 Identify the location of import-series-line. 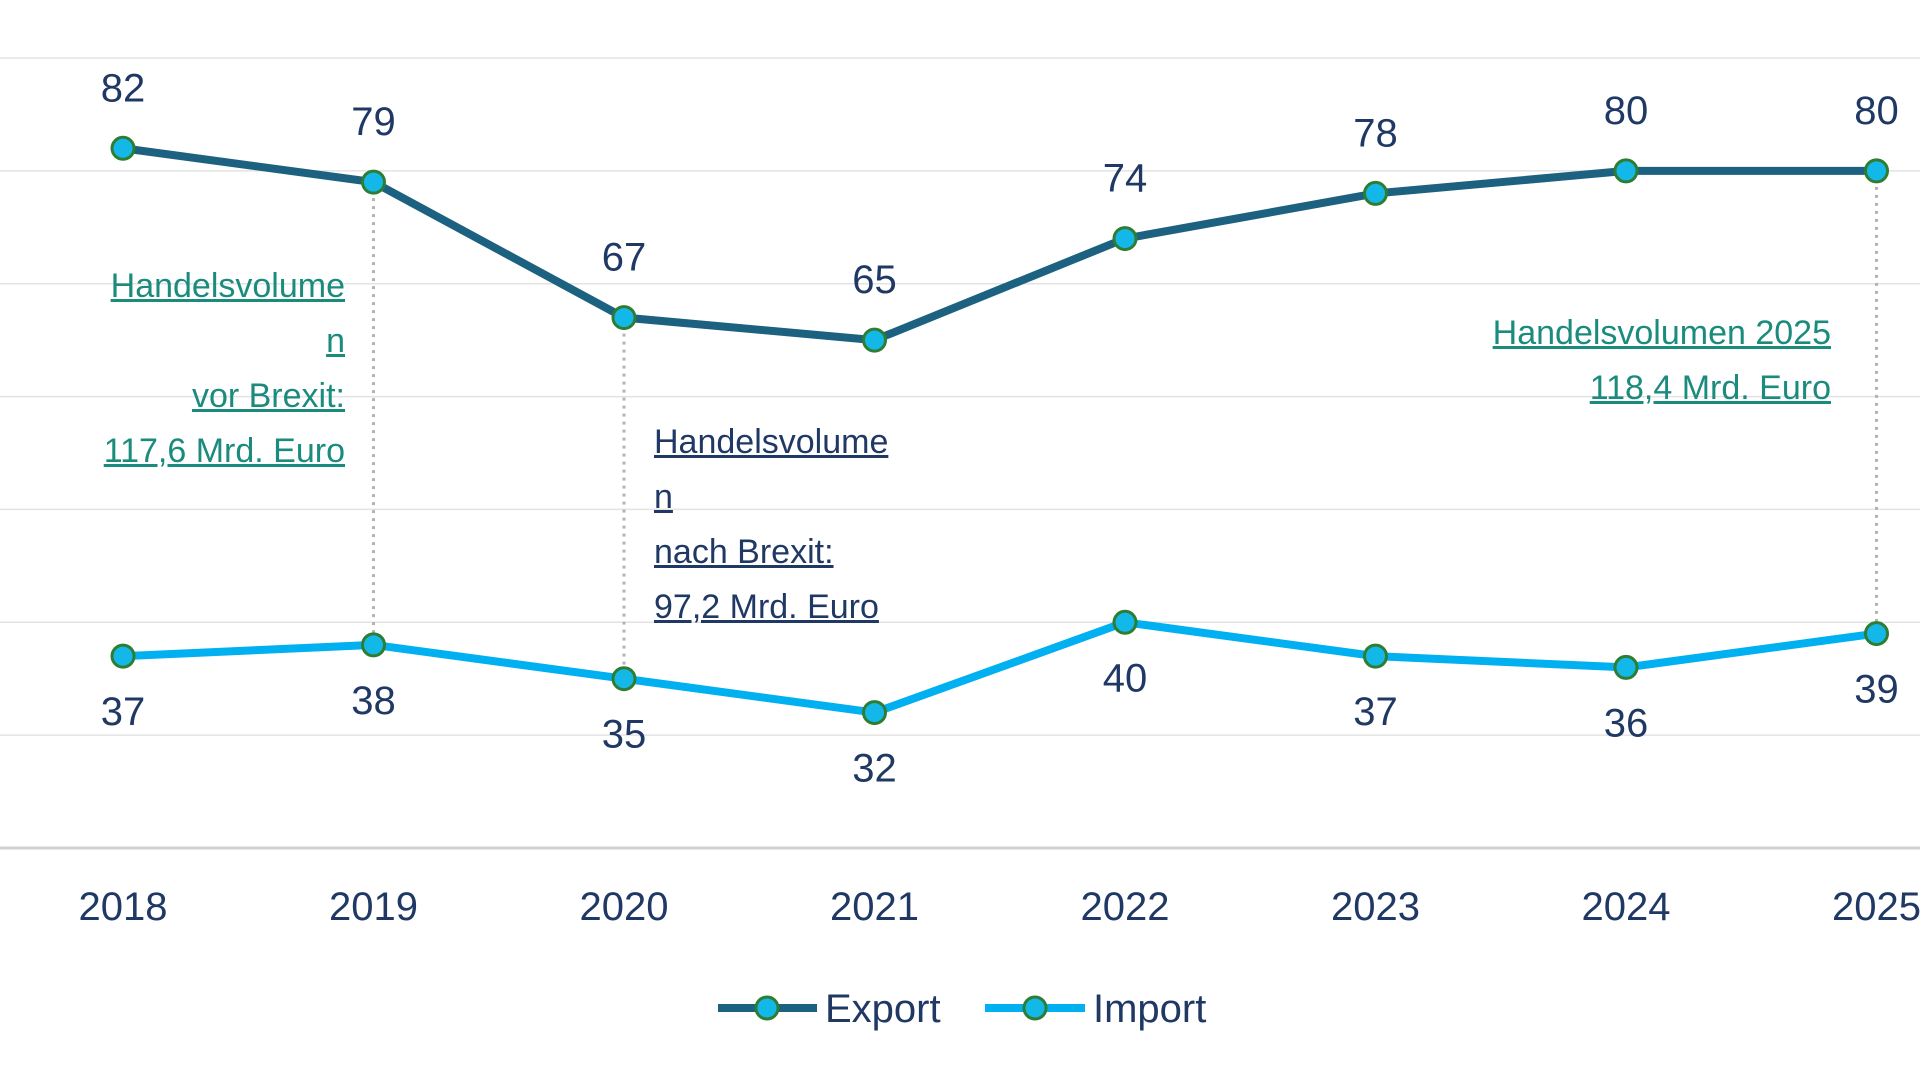
(1000, 667).